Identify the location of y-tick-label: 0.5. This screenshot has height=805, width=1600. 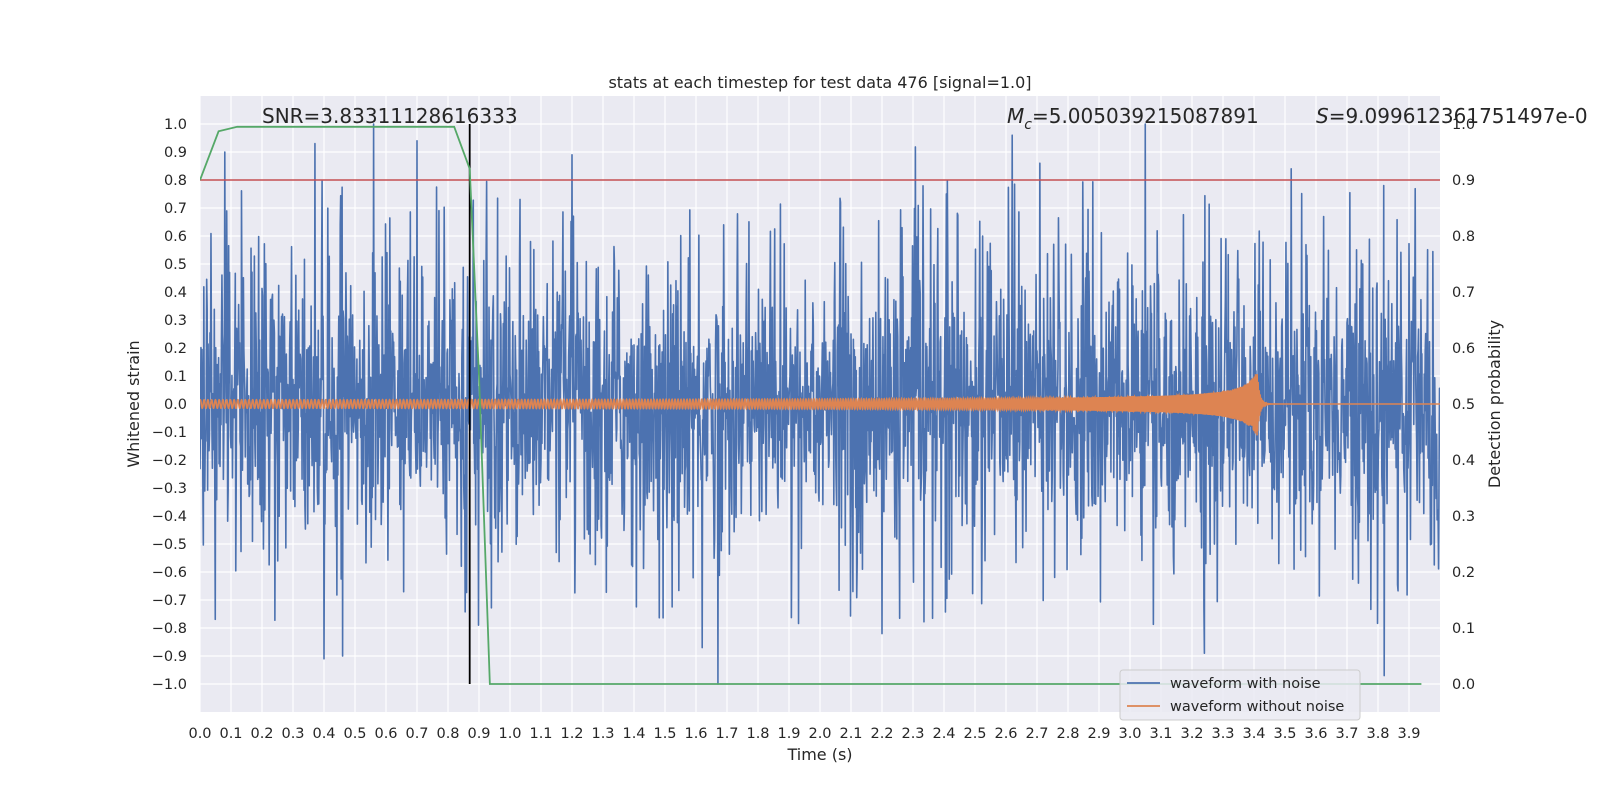
(175, 265).